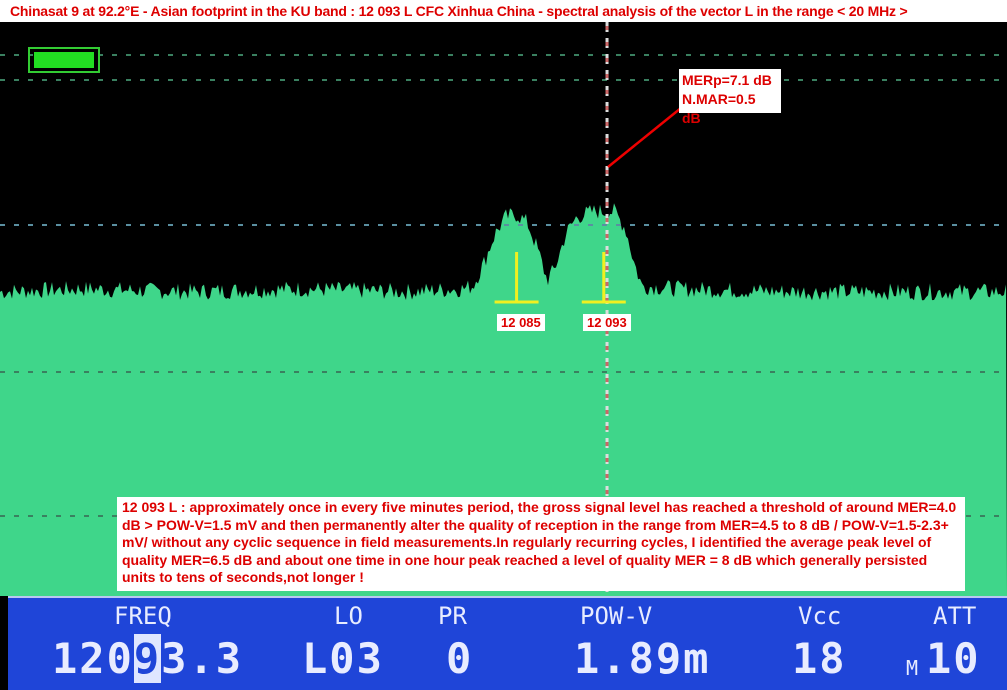 This screenshot has width=1007, height=690. I want to click on signal-indicator, so click(64, 60).